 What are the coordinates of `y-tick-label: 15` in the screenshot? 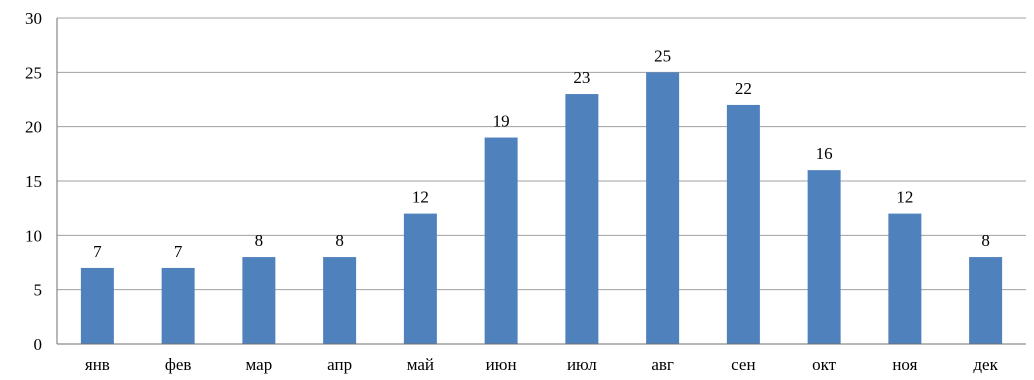 It's located at (33, 181).